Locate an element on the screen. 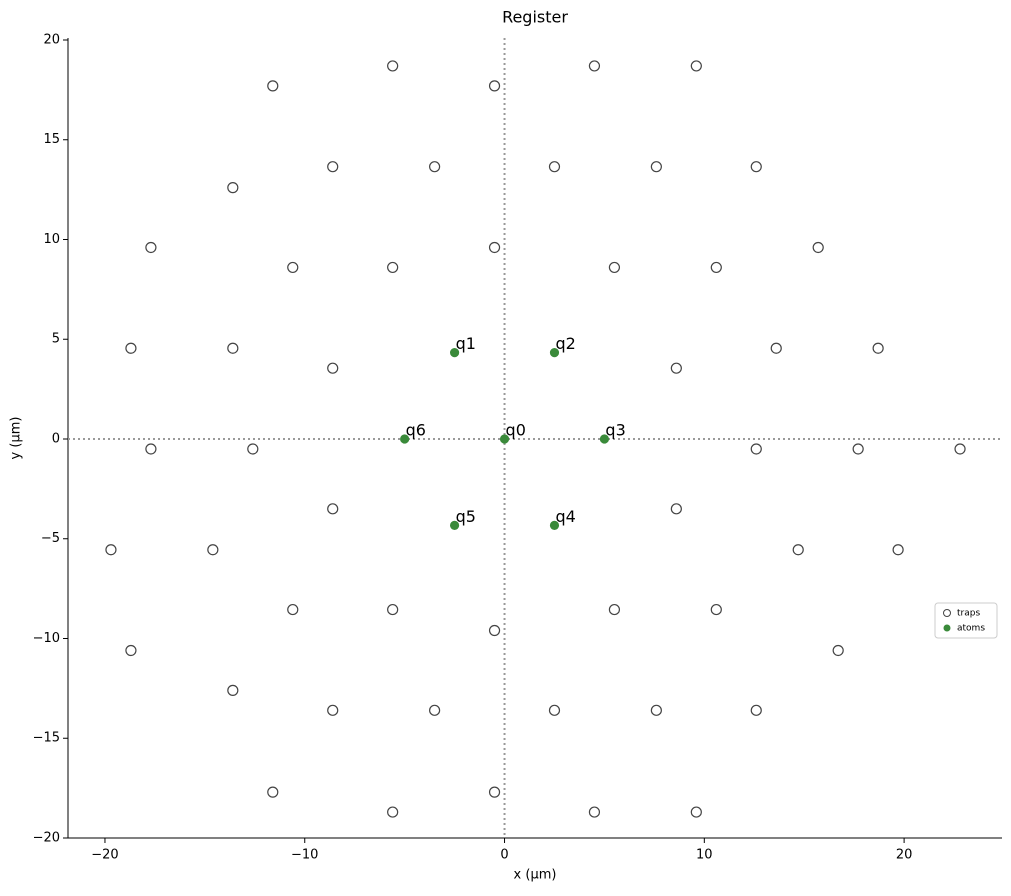 This screenshot has height=896, width=1011. y-tick-label: 10 is located at coordinates (51, 239).